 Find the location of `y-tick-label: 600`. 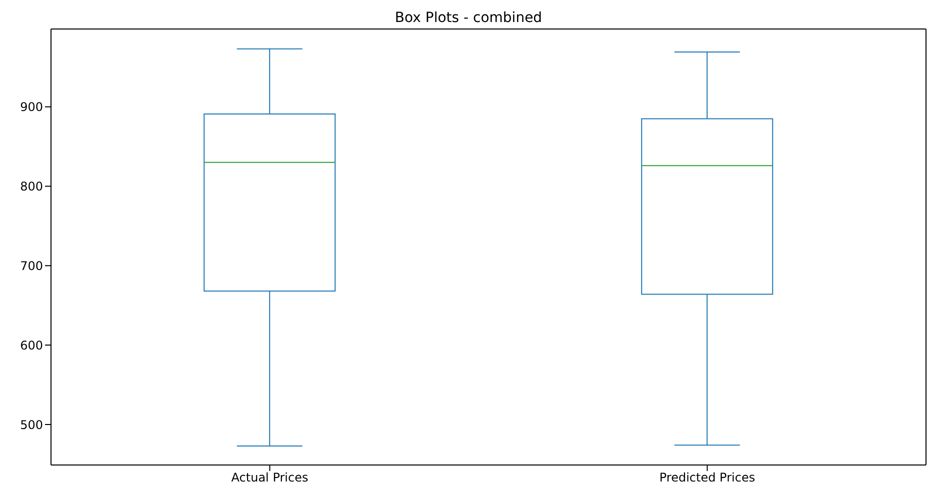

y-tick-label: 600 is located at coordinates (31, 345).